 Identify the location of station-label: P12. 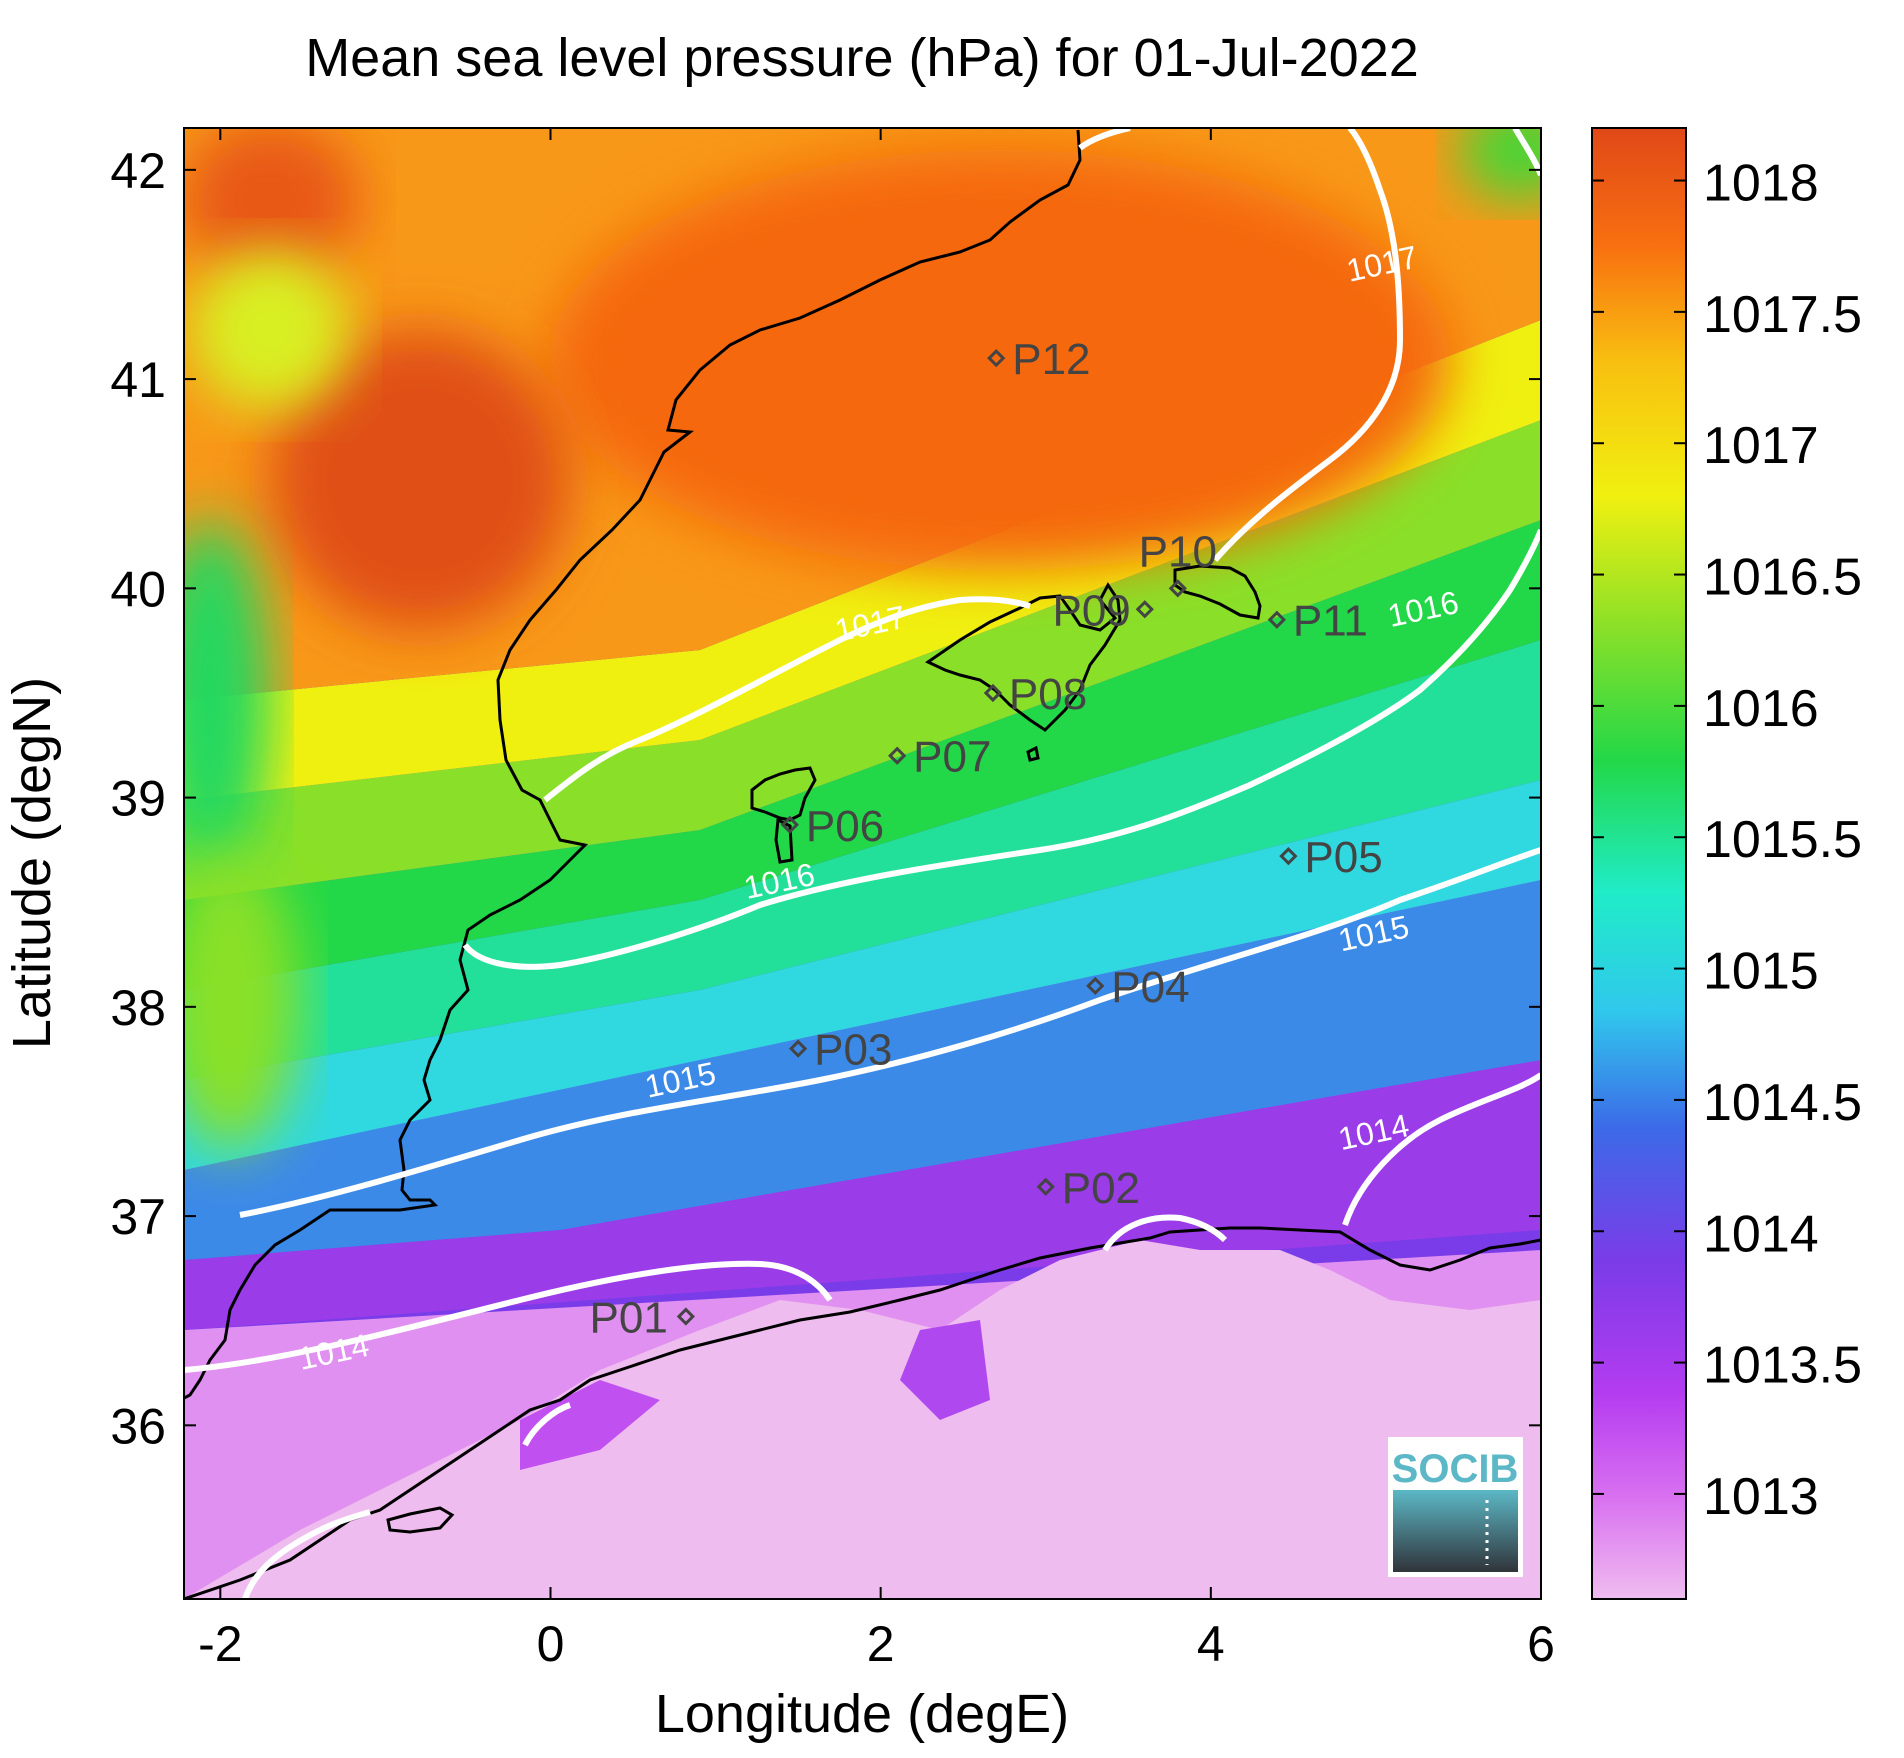
(1051, 359).